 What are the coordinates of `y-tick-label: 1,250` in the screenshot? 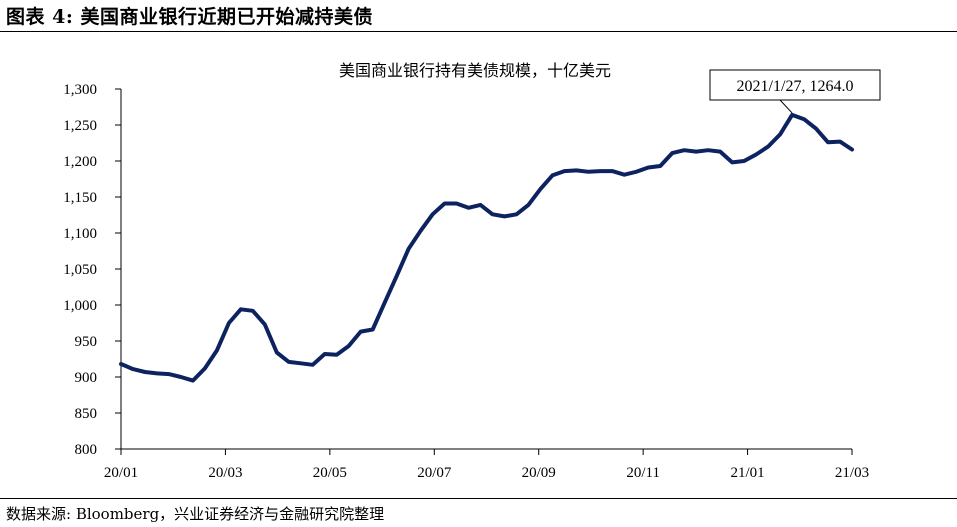 It's located at (80, 126).